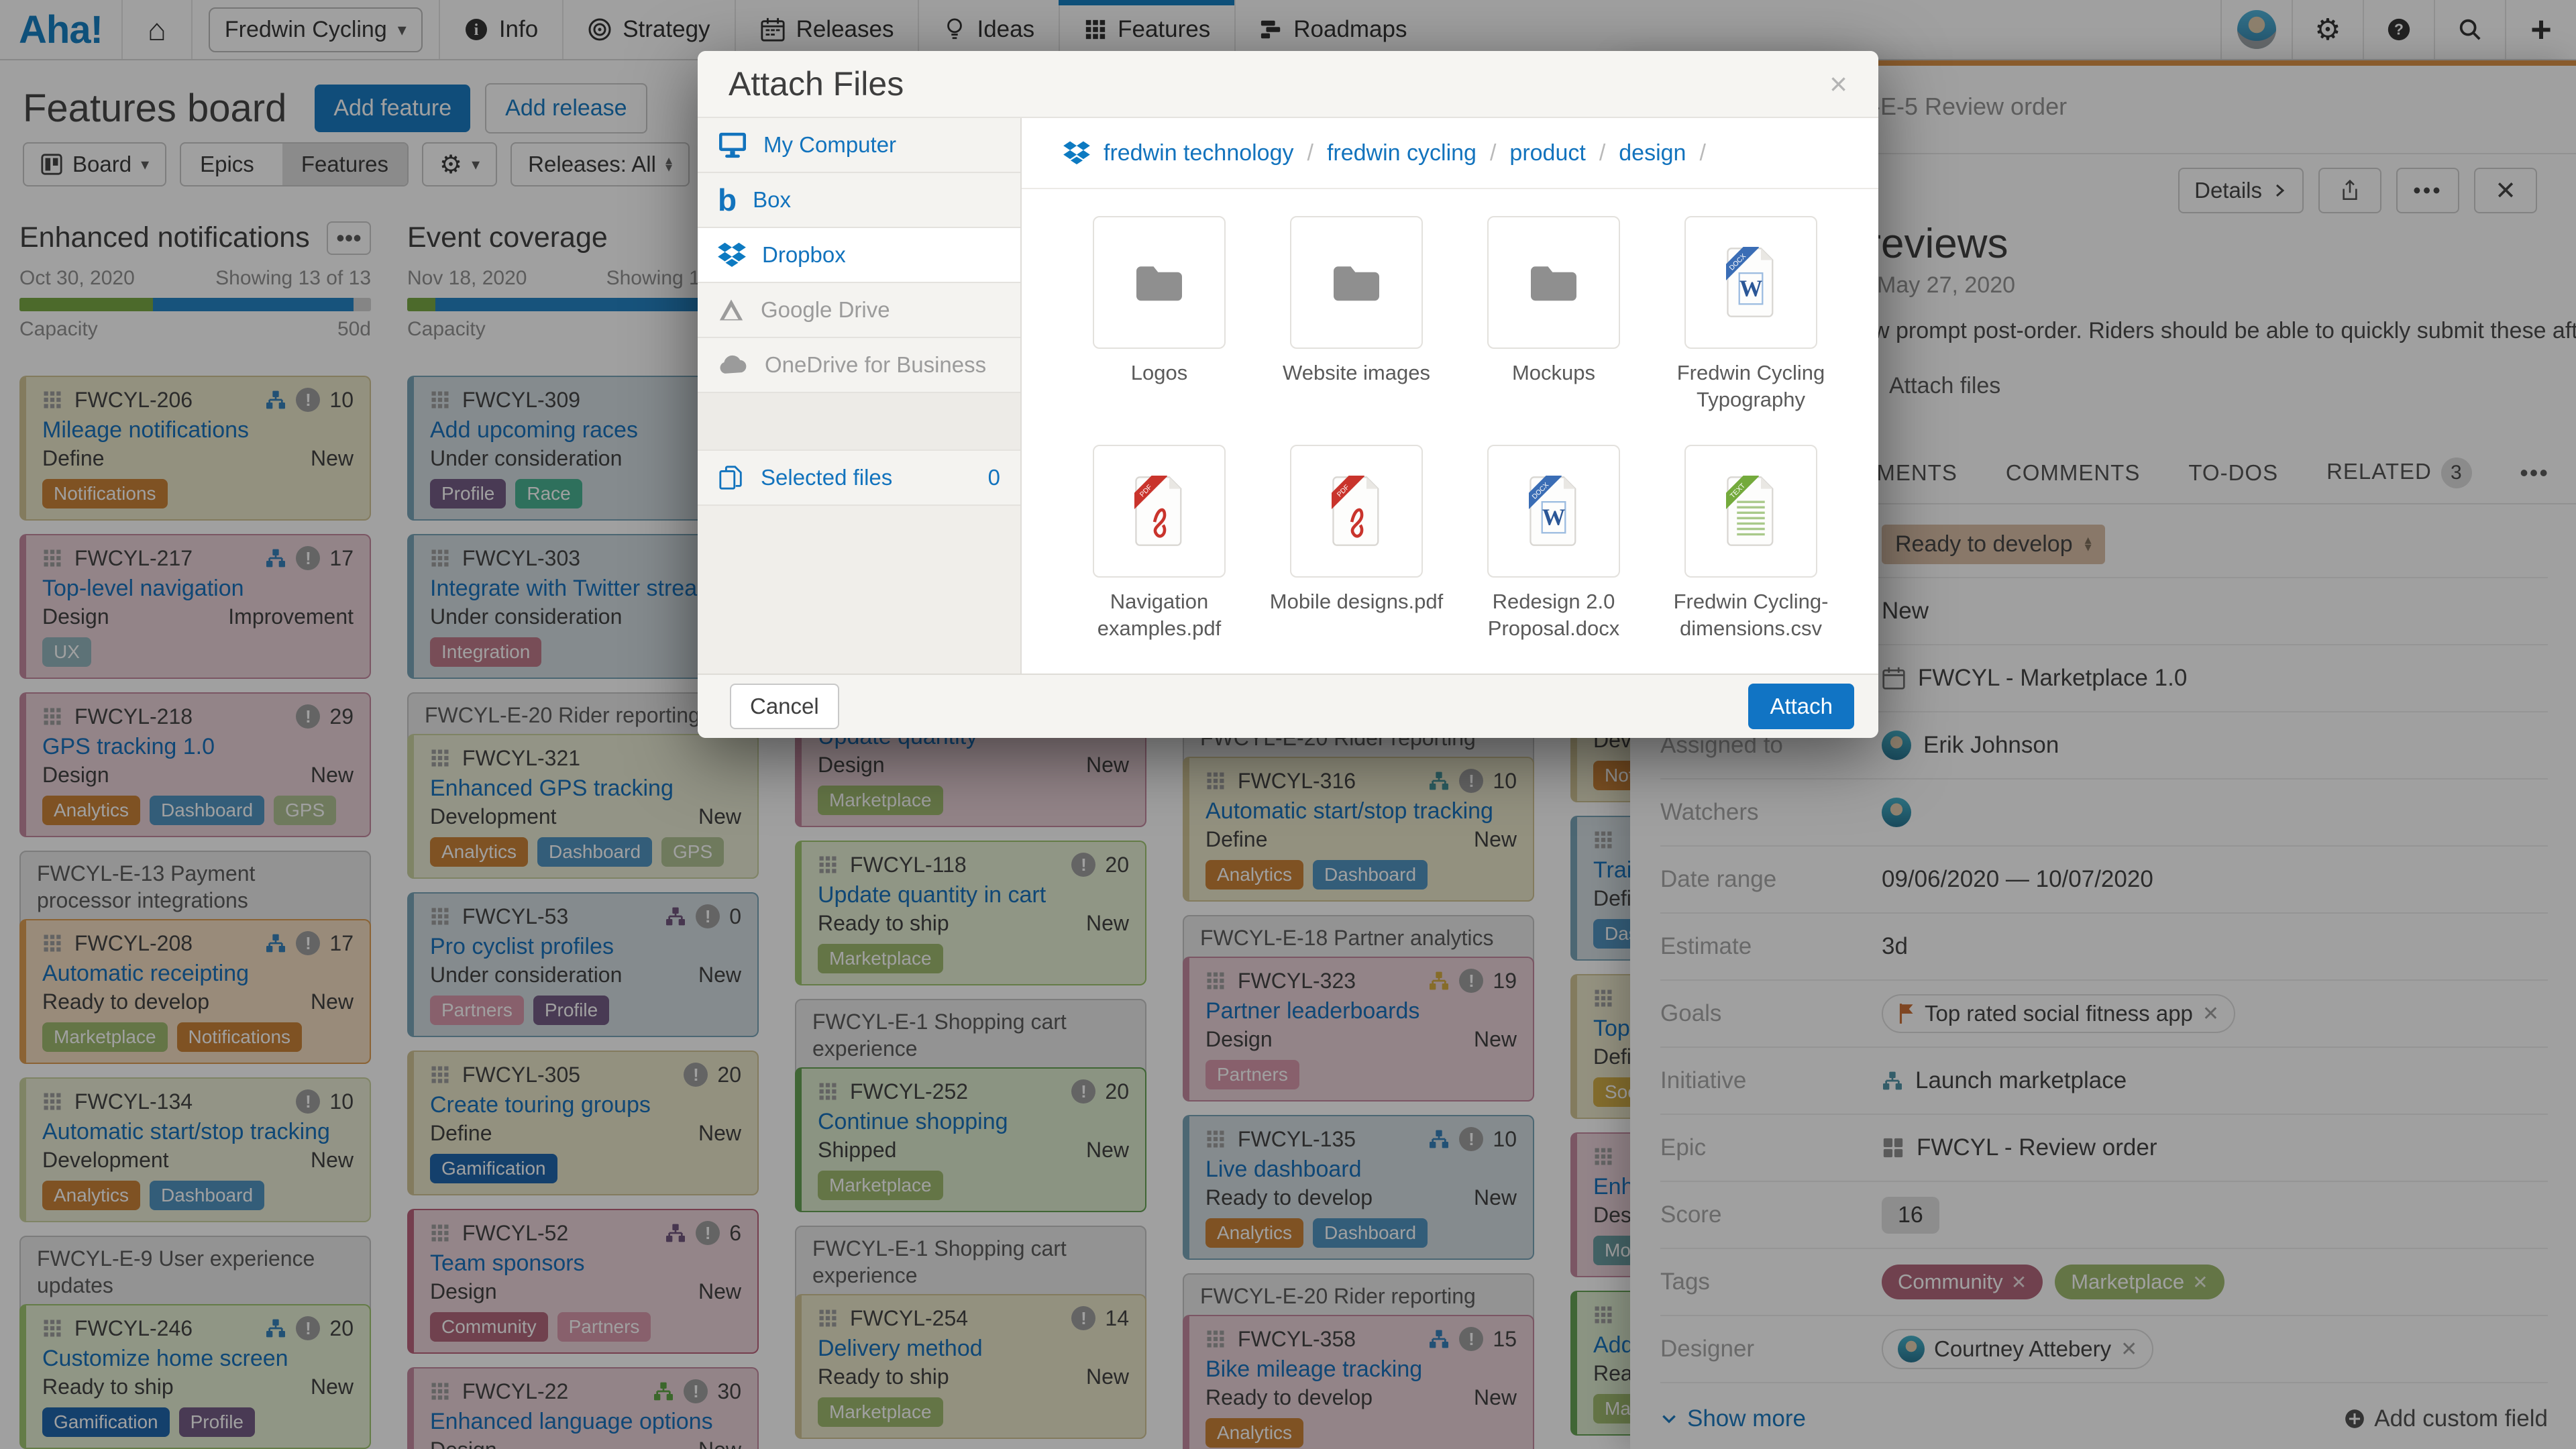 Image resolution: width=2576 pixels, height=1449 pixels. What do you see at coordinates (66, 652) in the screenshot?
I see `tag-pill: UX` at bounding box center [66, 652].